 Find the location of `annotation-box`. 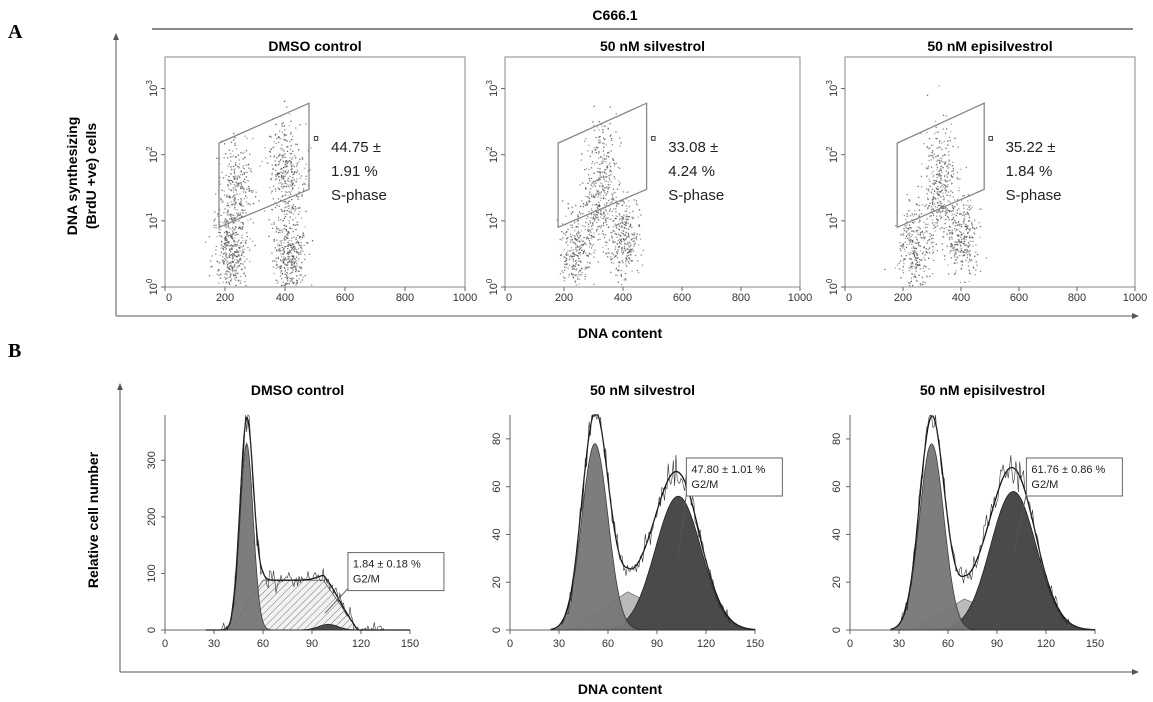

annotation-box is located at coordinates (396, 572).